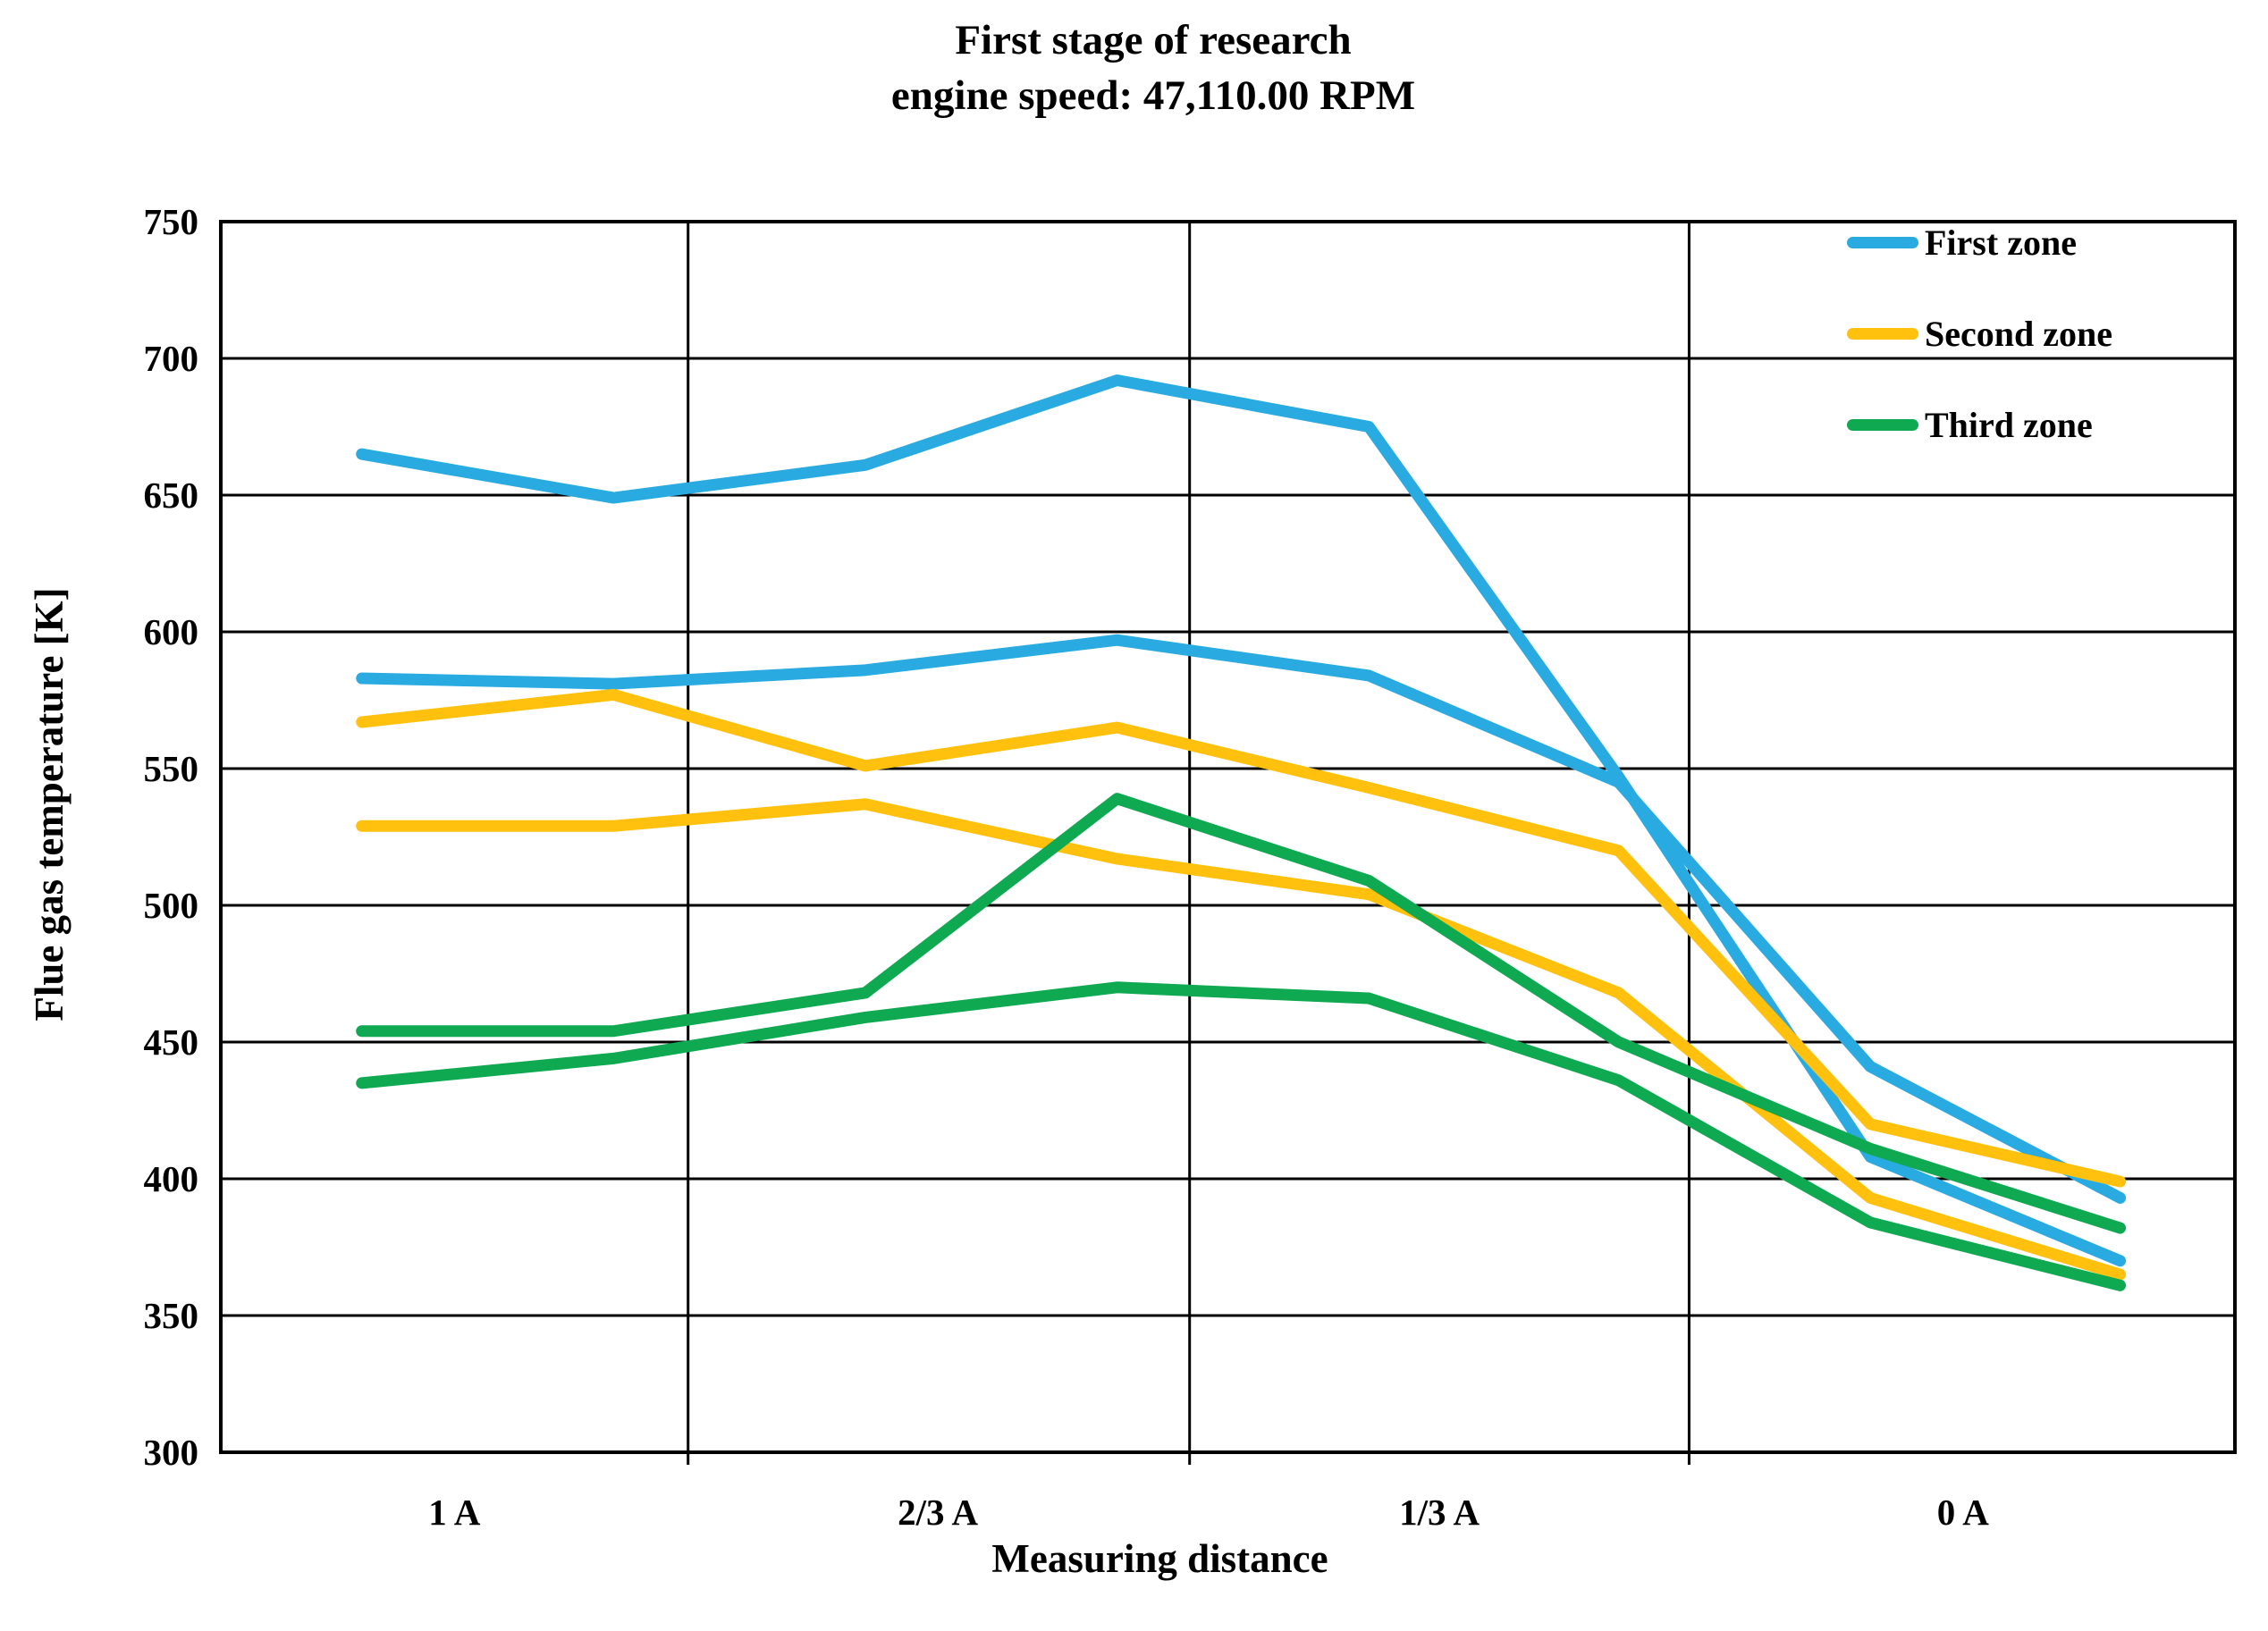 The image size is (2268, 1631). Describe the element at coordinates (2018, 333) in the screenshot. I see `legend-label: Second zone` at that location.